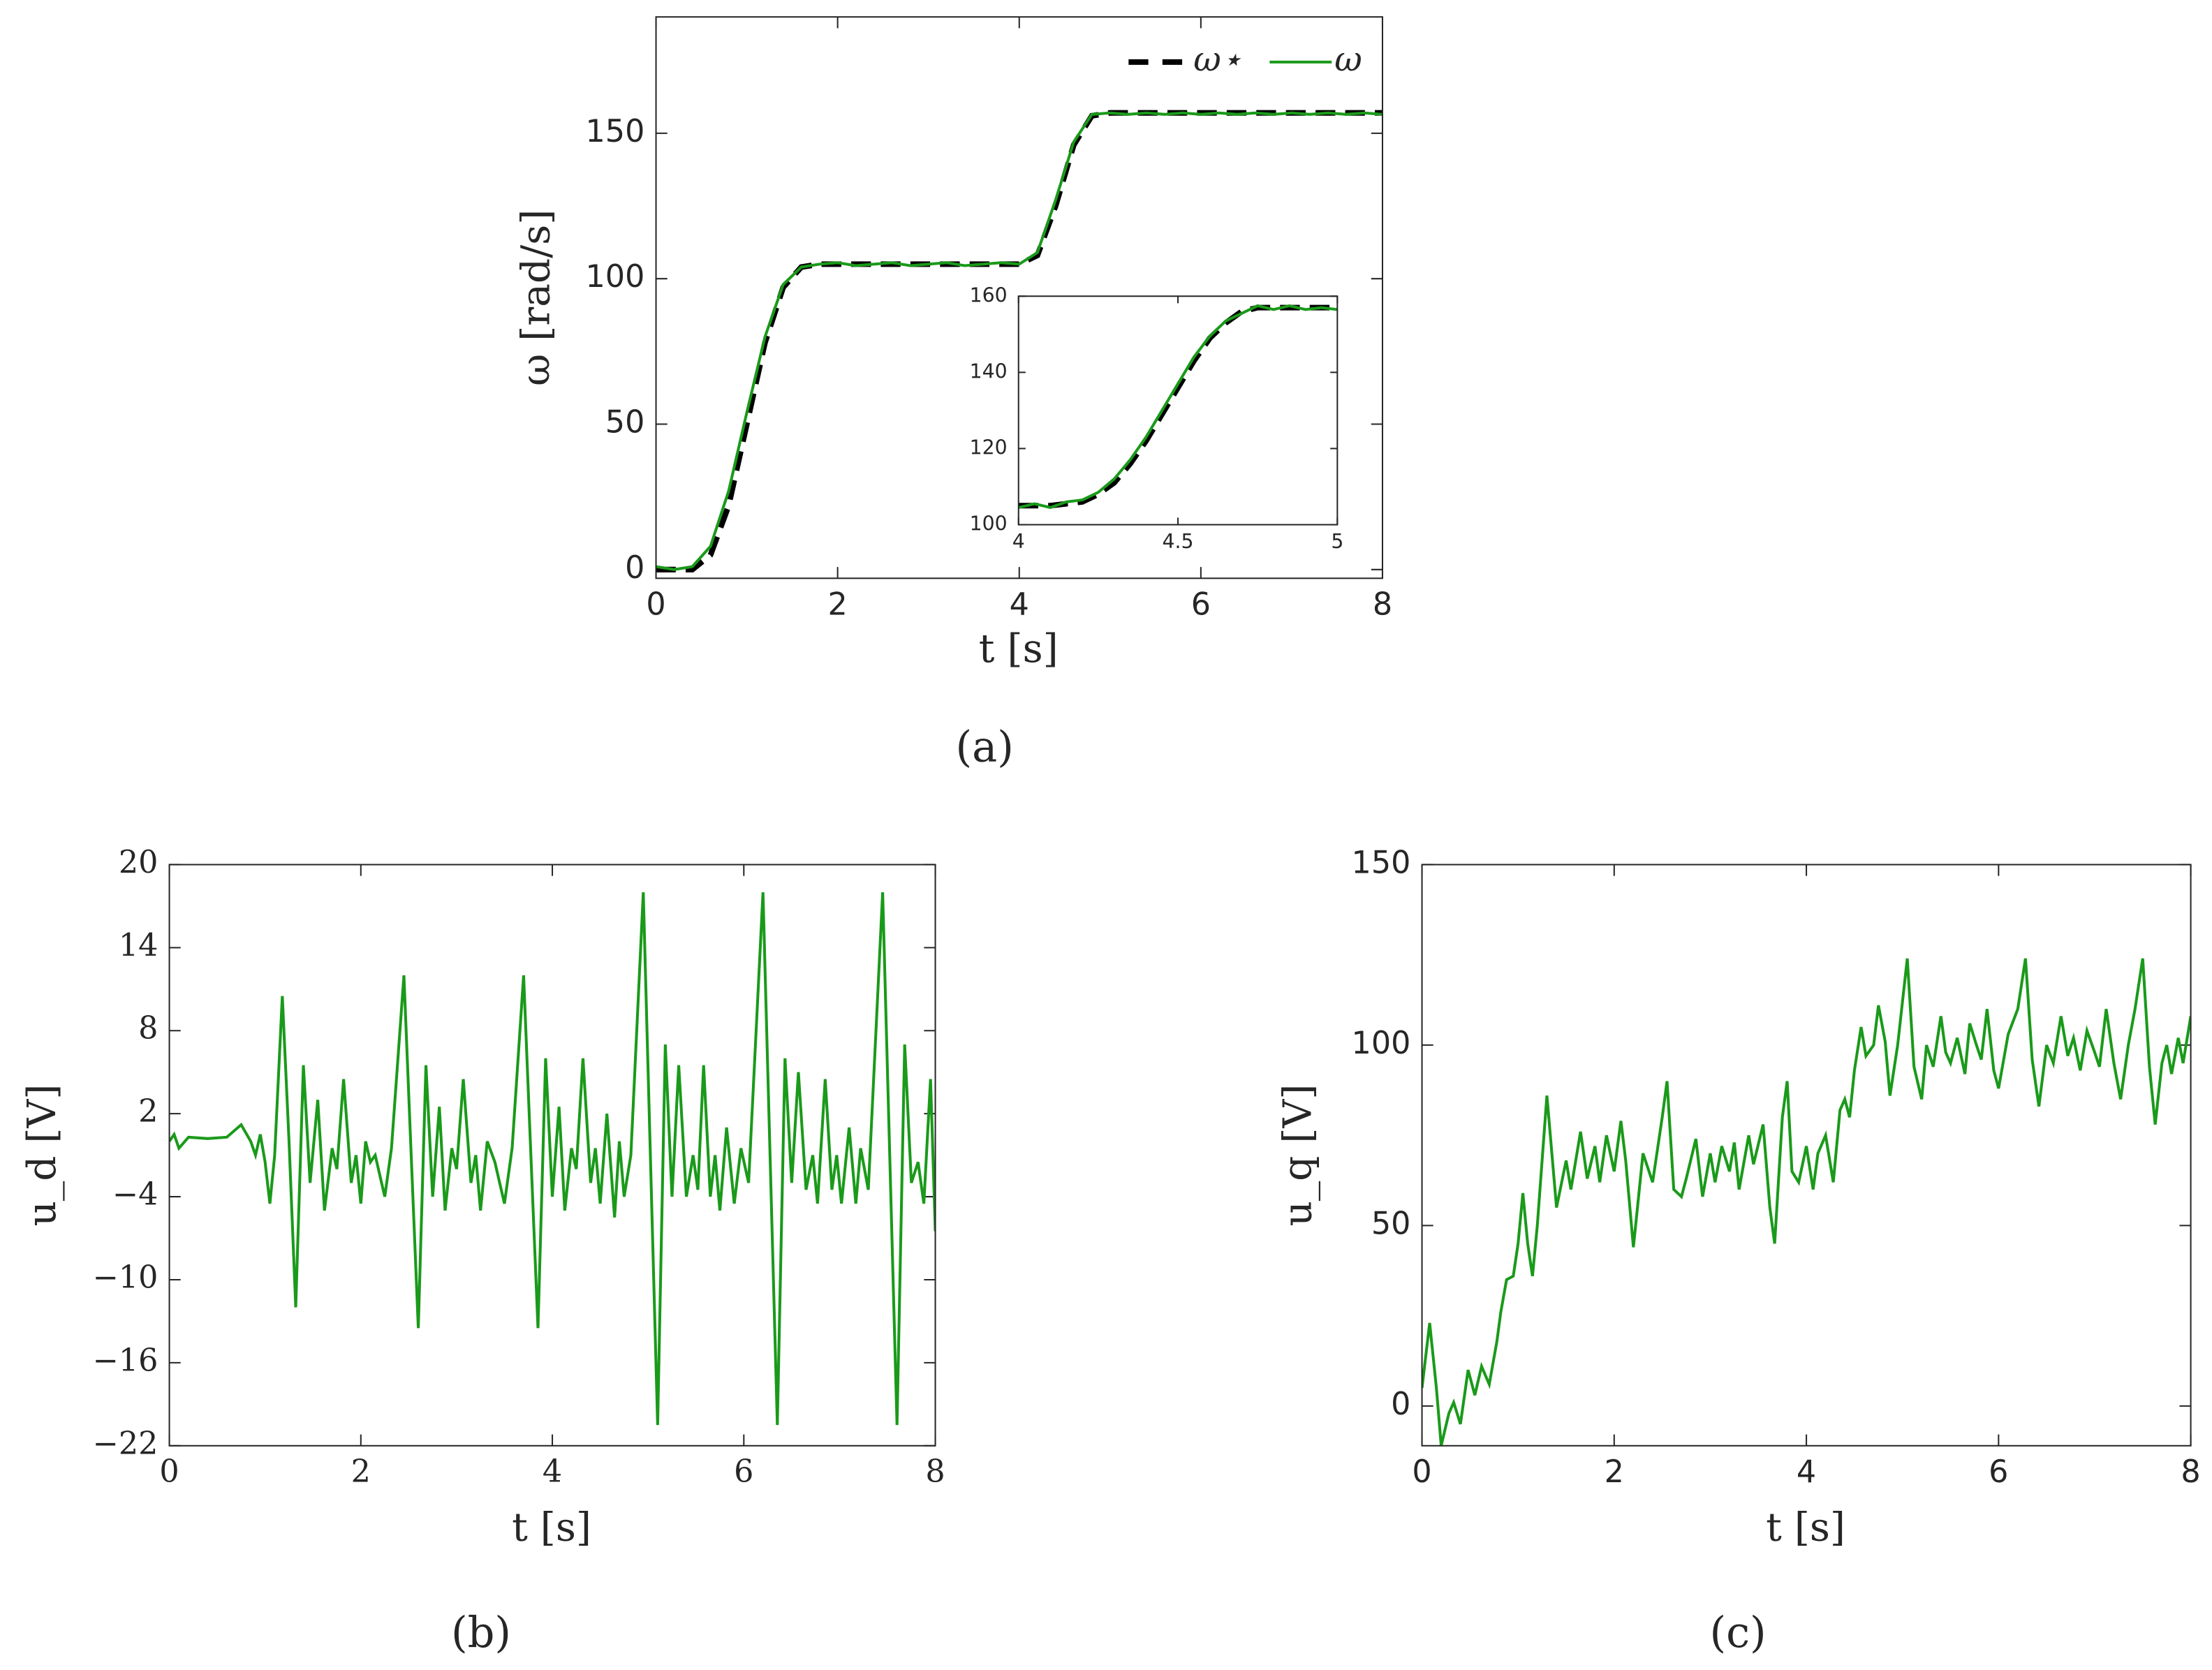 This screenshot has height=1670, width=2212. Describe the element at coordinates (125, 1444) in the screenshot. I see `y-tick-label: −22` at that location.